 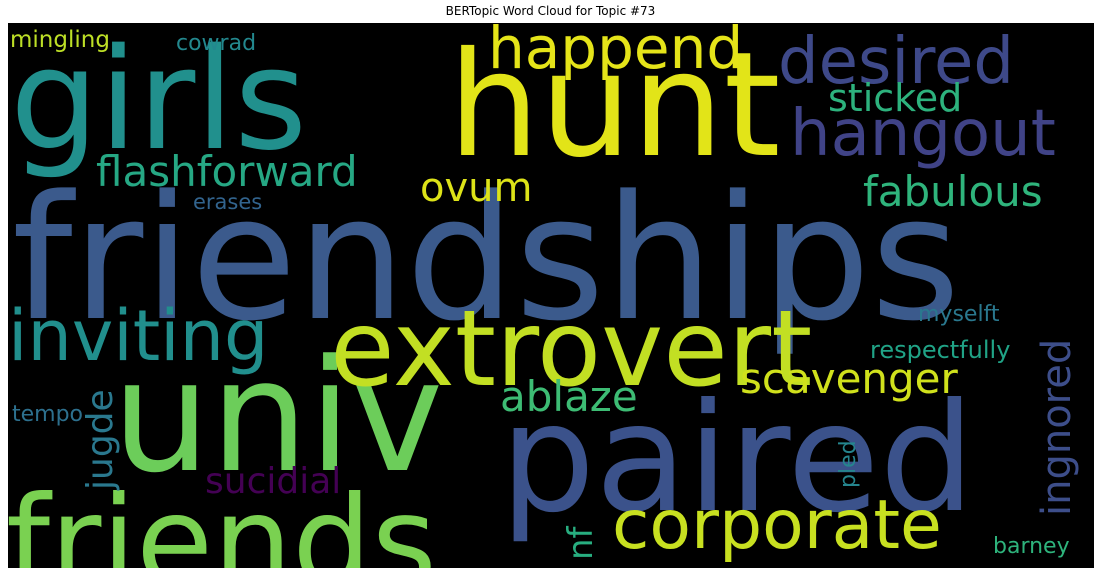 What do you see at coordinates (737, 459) in the screenshot?
I see `word-paired: paired` at bounding box center [737, 459].